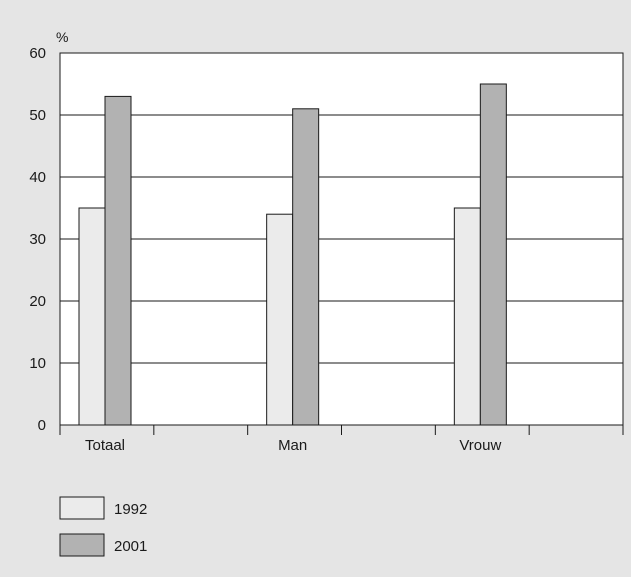  Describe the element at coordinates (480, 445) in the screenshot. I see `x-category-label: Vrouw` at that location.